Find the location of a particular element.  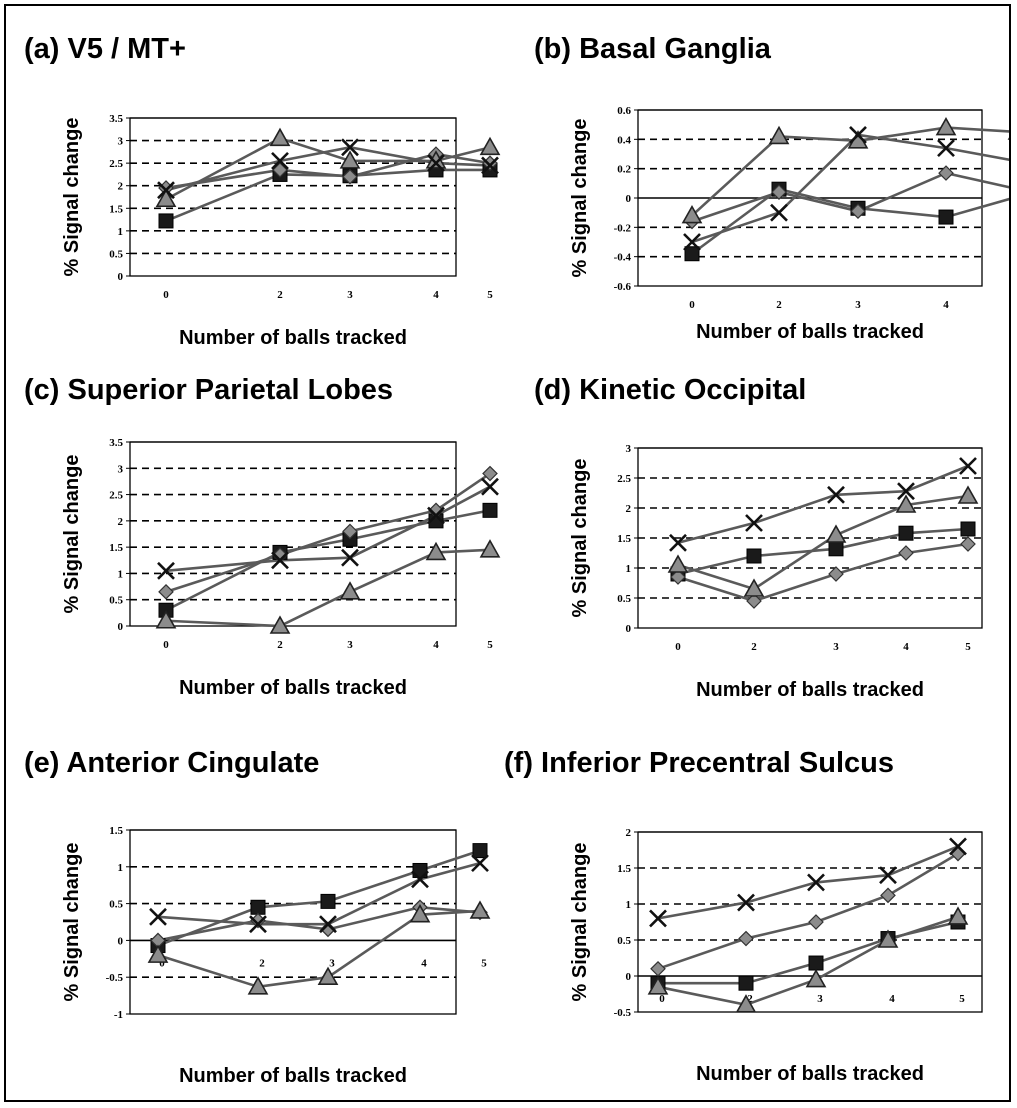

x-tick-label: 2 is located at coordinates (280, 295).